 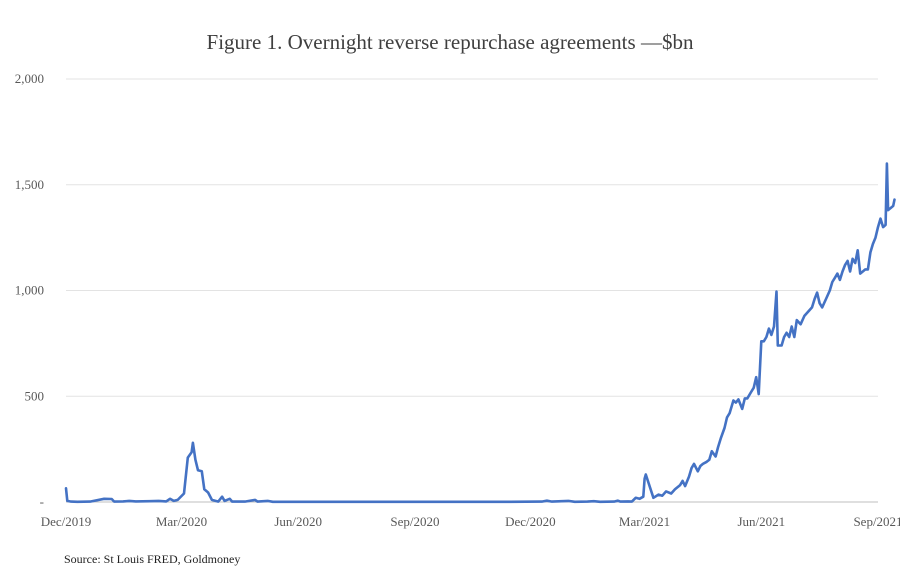 I want to click on y-tick-label: -, so click(x=42, y=501).